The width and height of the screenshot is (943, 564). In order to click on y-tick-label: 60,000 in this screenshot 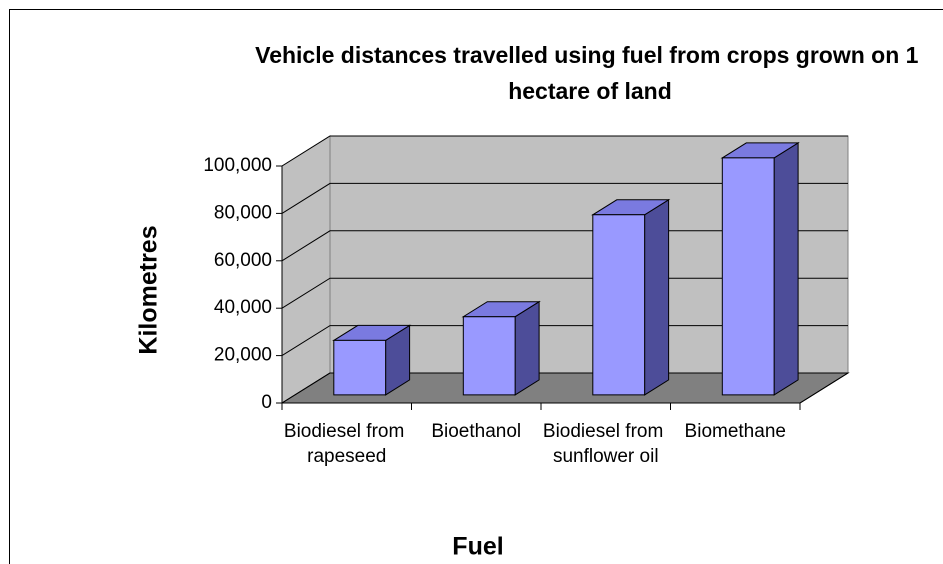, I will do `click(243, 260)`.